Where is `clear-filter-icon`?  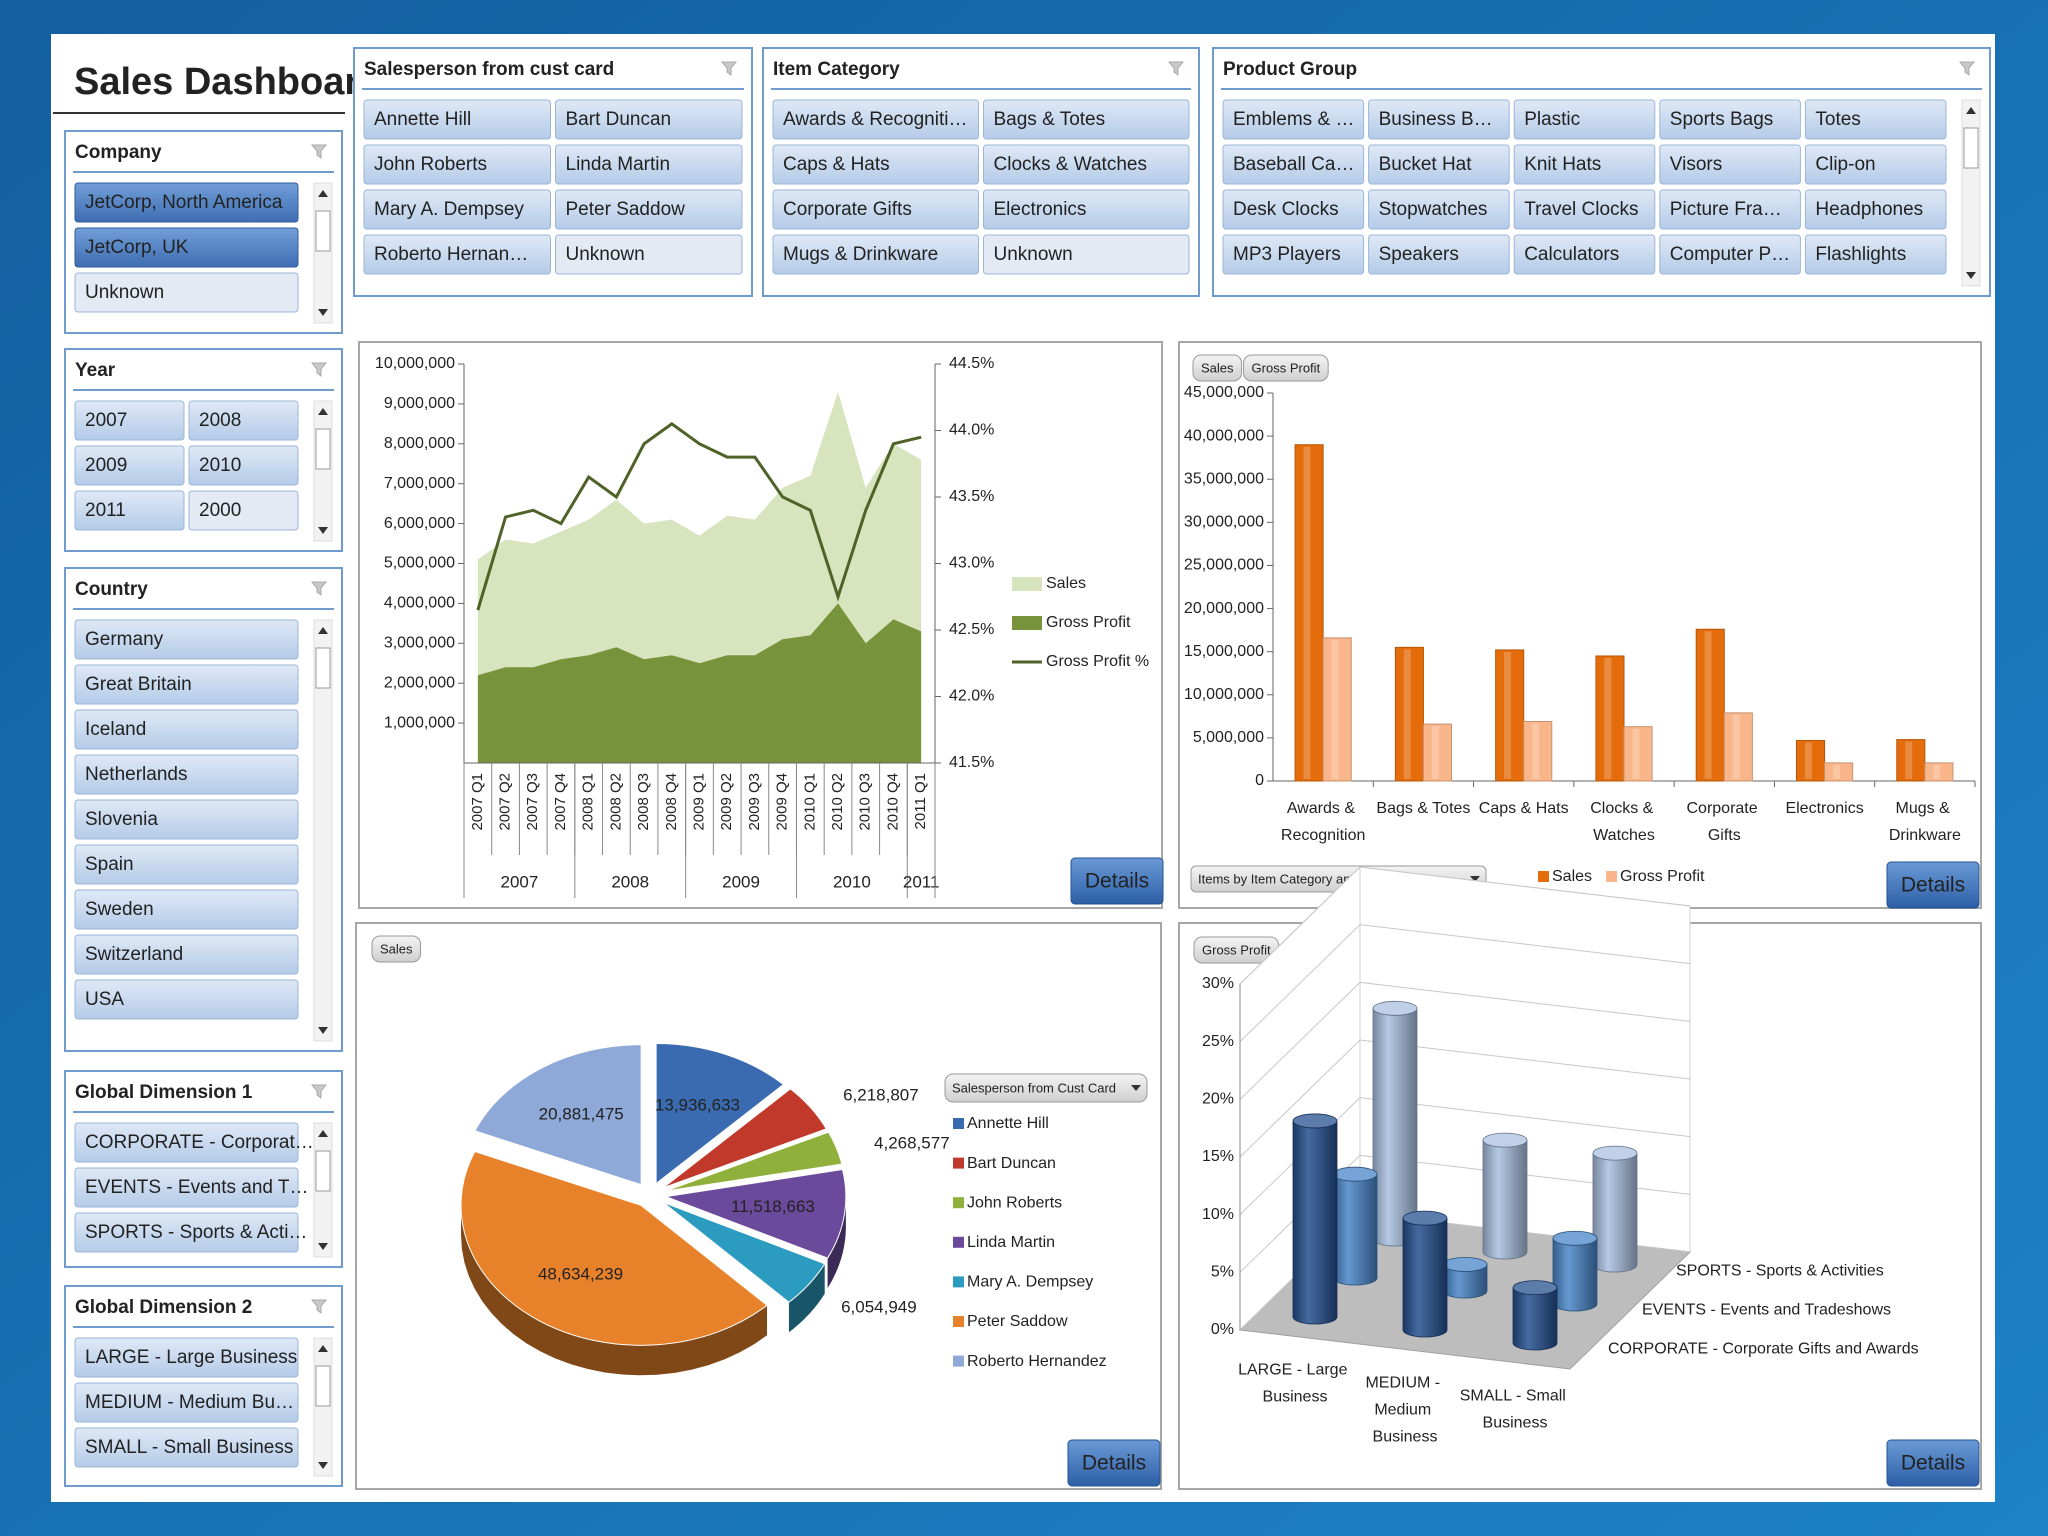
clear-filter-icon is located at coordinates (319, 588).